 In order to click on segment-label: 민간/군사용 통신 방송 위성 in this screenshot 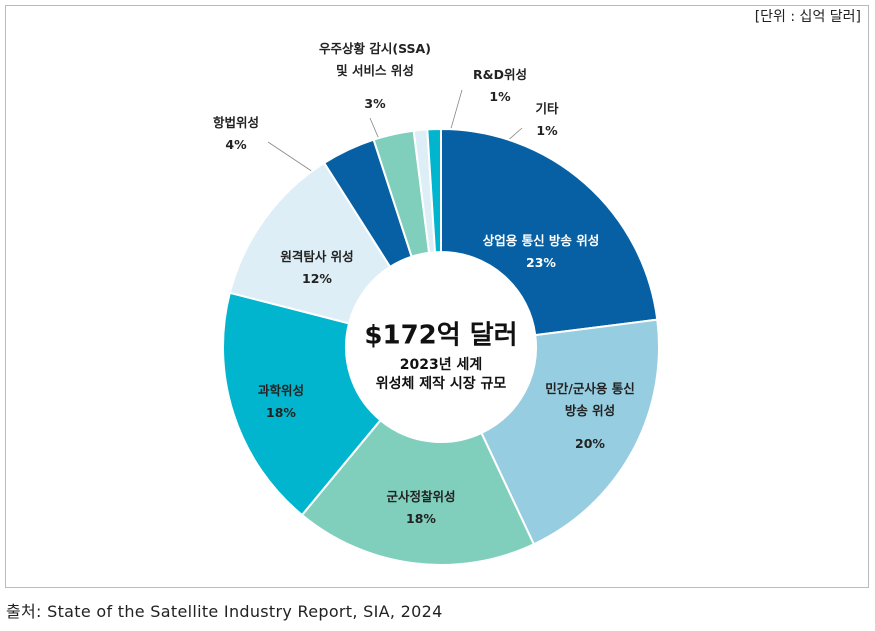, I will do `click(590, 399)`.